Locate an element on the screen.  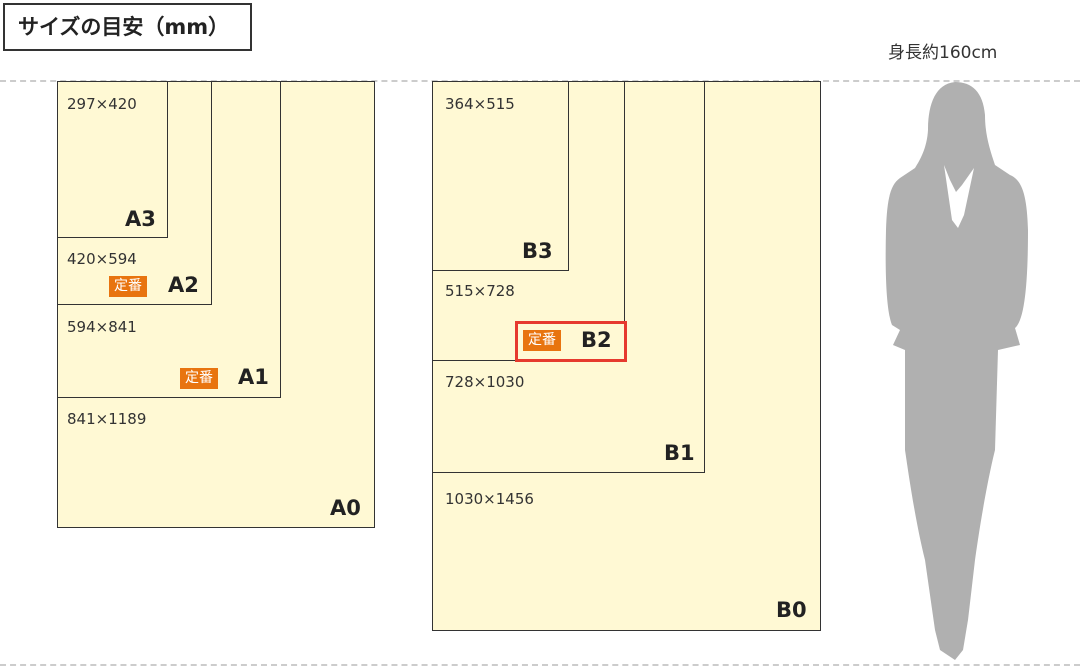
a1-standard-badge: 定番 is located at coordinates (199, 378).